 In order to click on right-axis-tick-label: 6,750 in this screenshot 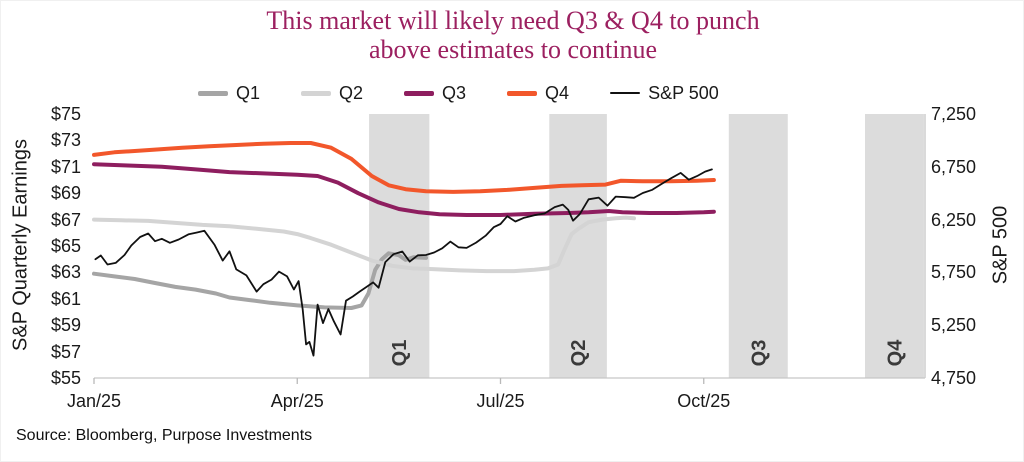, I will do `click(954, 166)`.